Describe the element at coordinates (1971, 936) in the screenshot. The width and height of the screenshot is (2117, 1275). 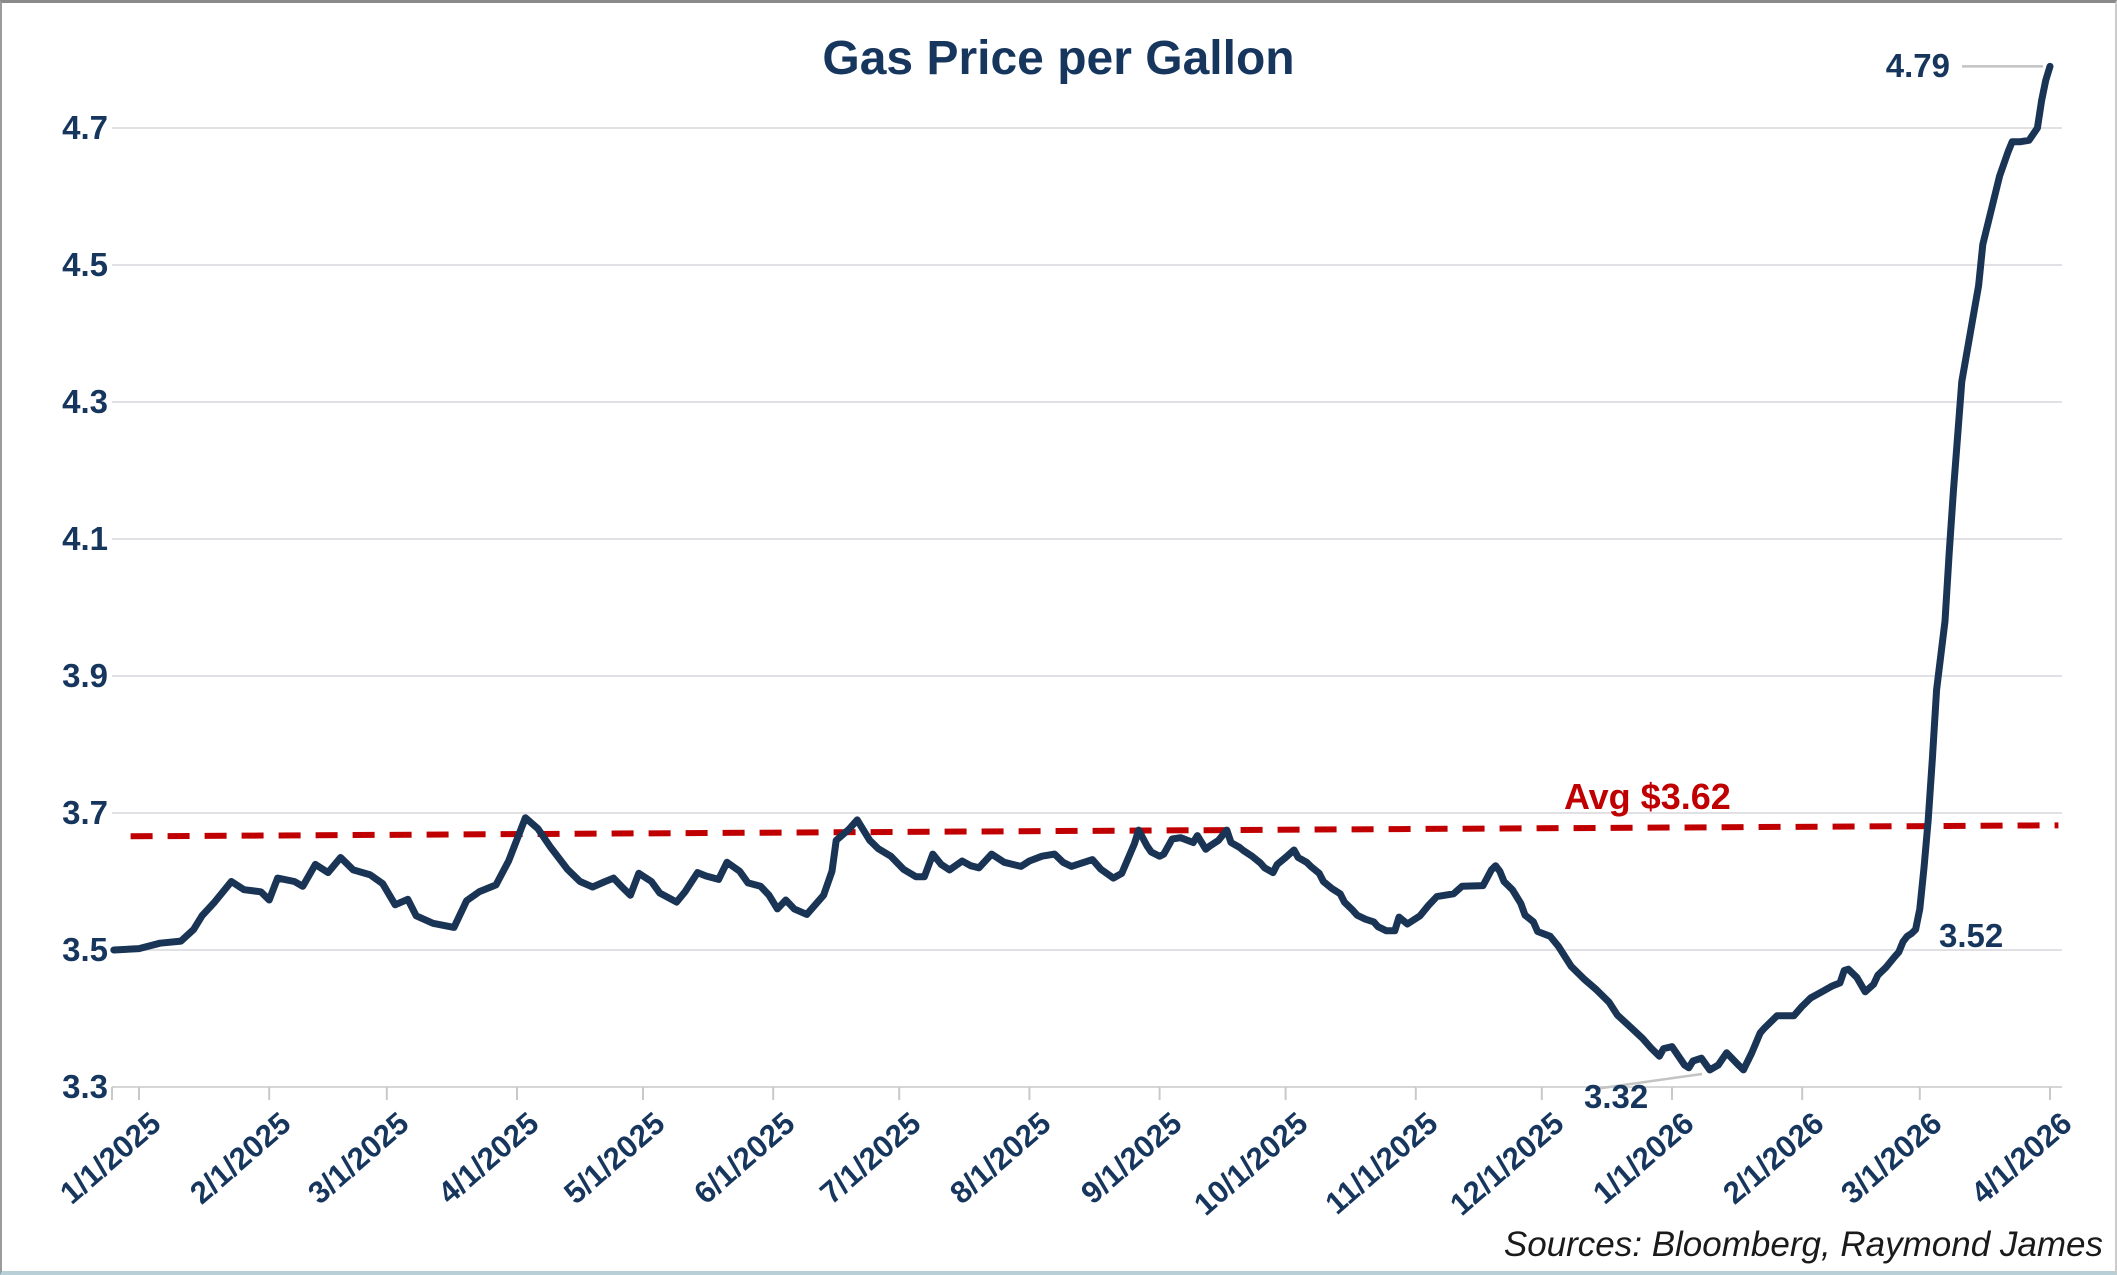
I see `annotation-pre-spike-value: 3.52` at that location.